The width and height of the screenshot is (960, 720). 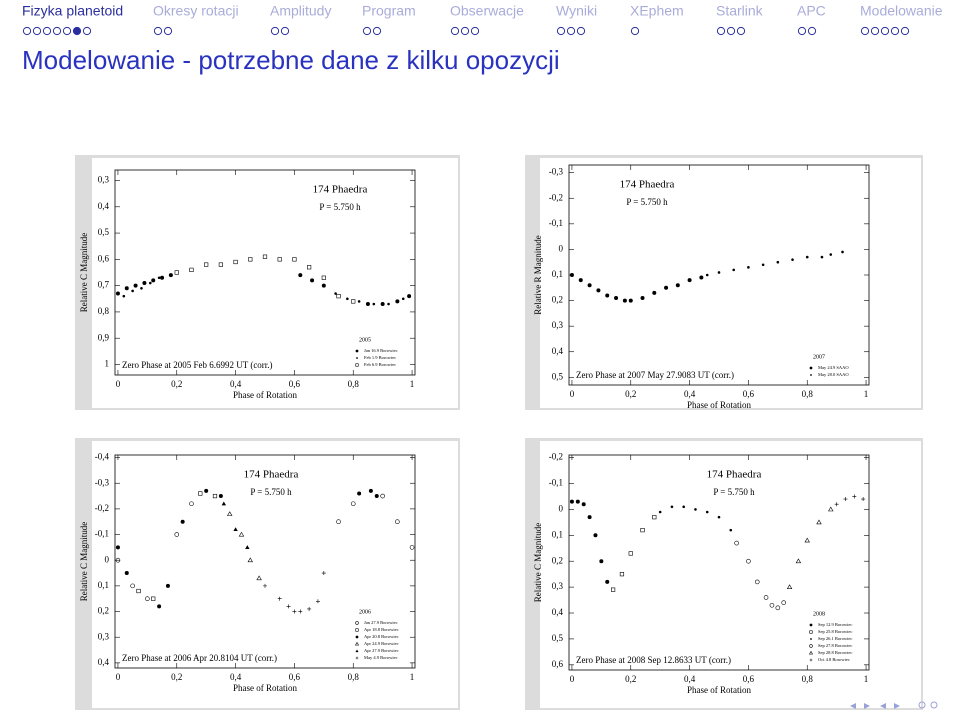 I want to click on legend-title: 2008, so click(x=819, y=614).